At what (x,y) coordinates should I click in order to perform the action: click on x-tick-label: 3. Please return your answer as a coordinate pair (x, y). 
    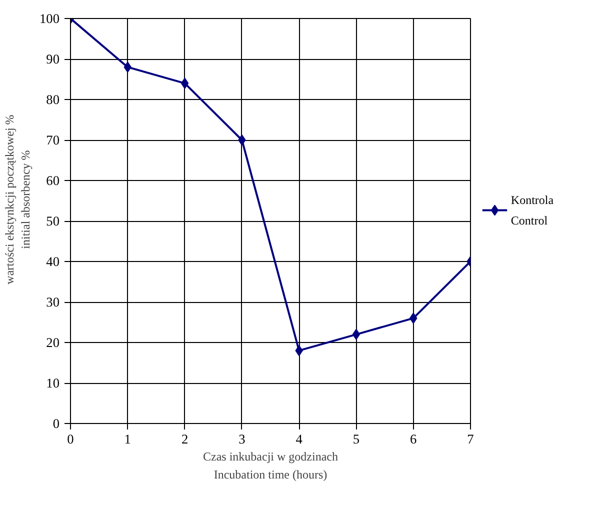
    Looking at the image, I should click on (242, 439).